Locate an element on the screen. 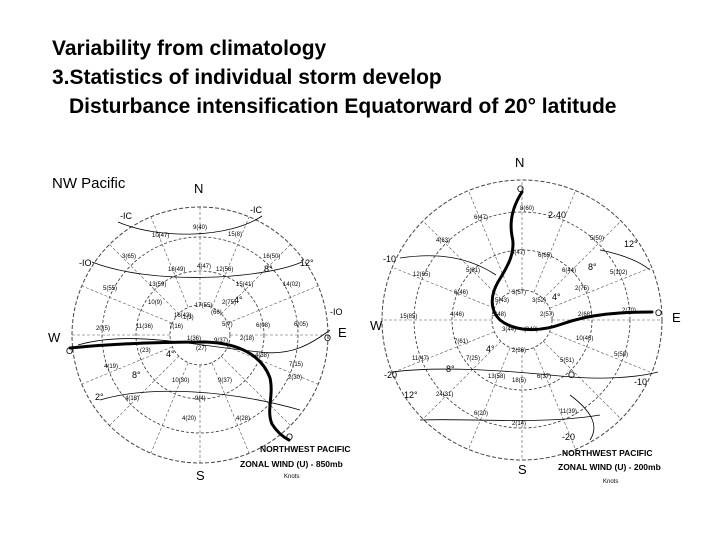 This screenshot has height=540, width=720. station-value: 2(70) is located at coordinates (629, 311).